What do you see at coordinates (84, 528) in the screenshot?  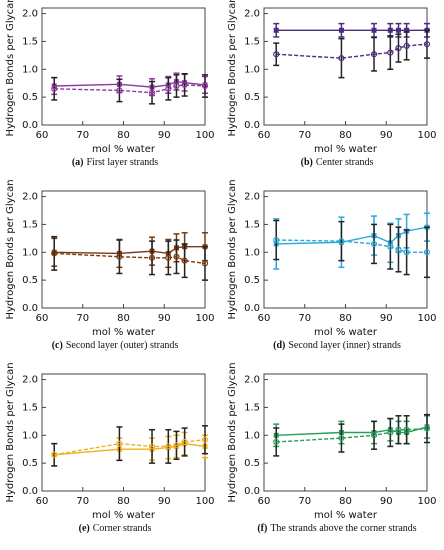 I see `caption-label: (e)` at bounding box center [84, 528].